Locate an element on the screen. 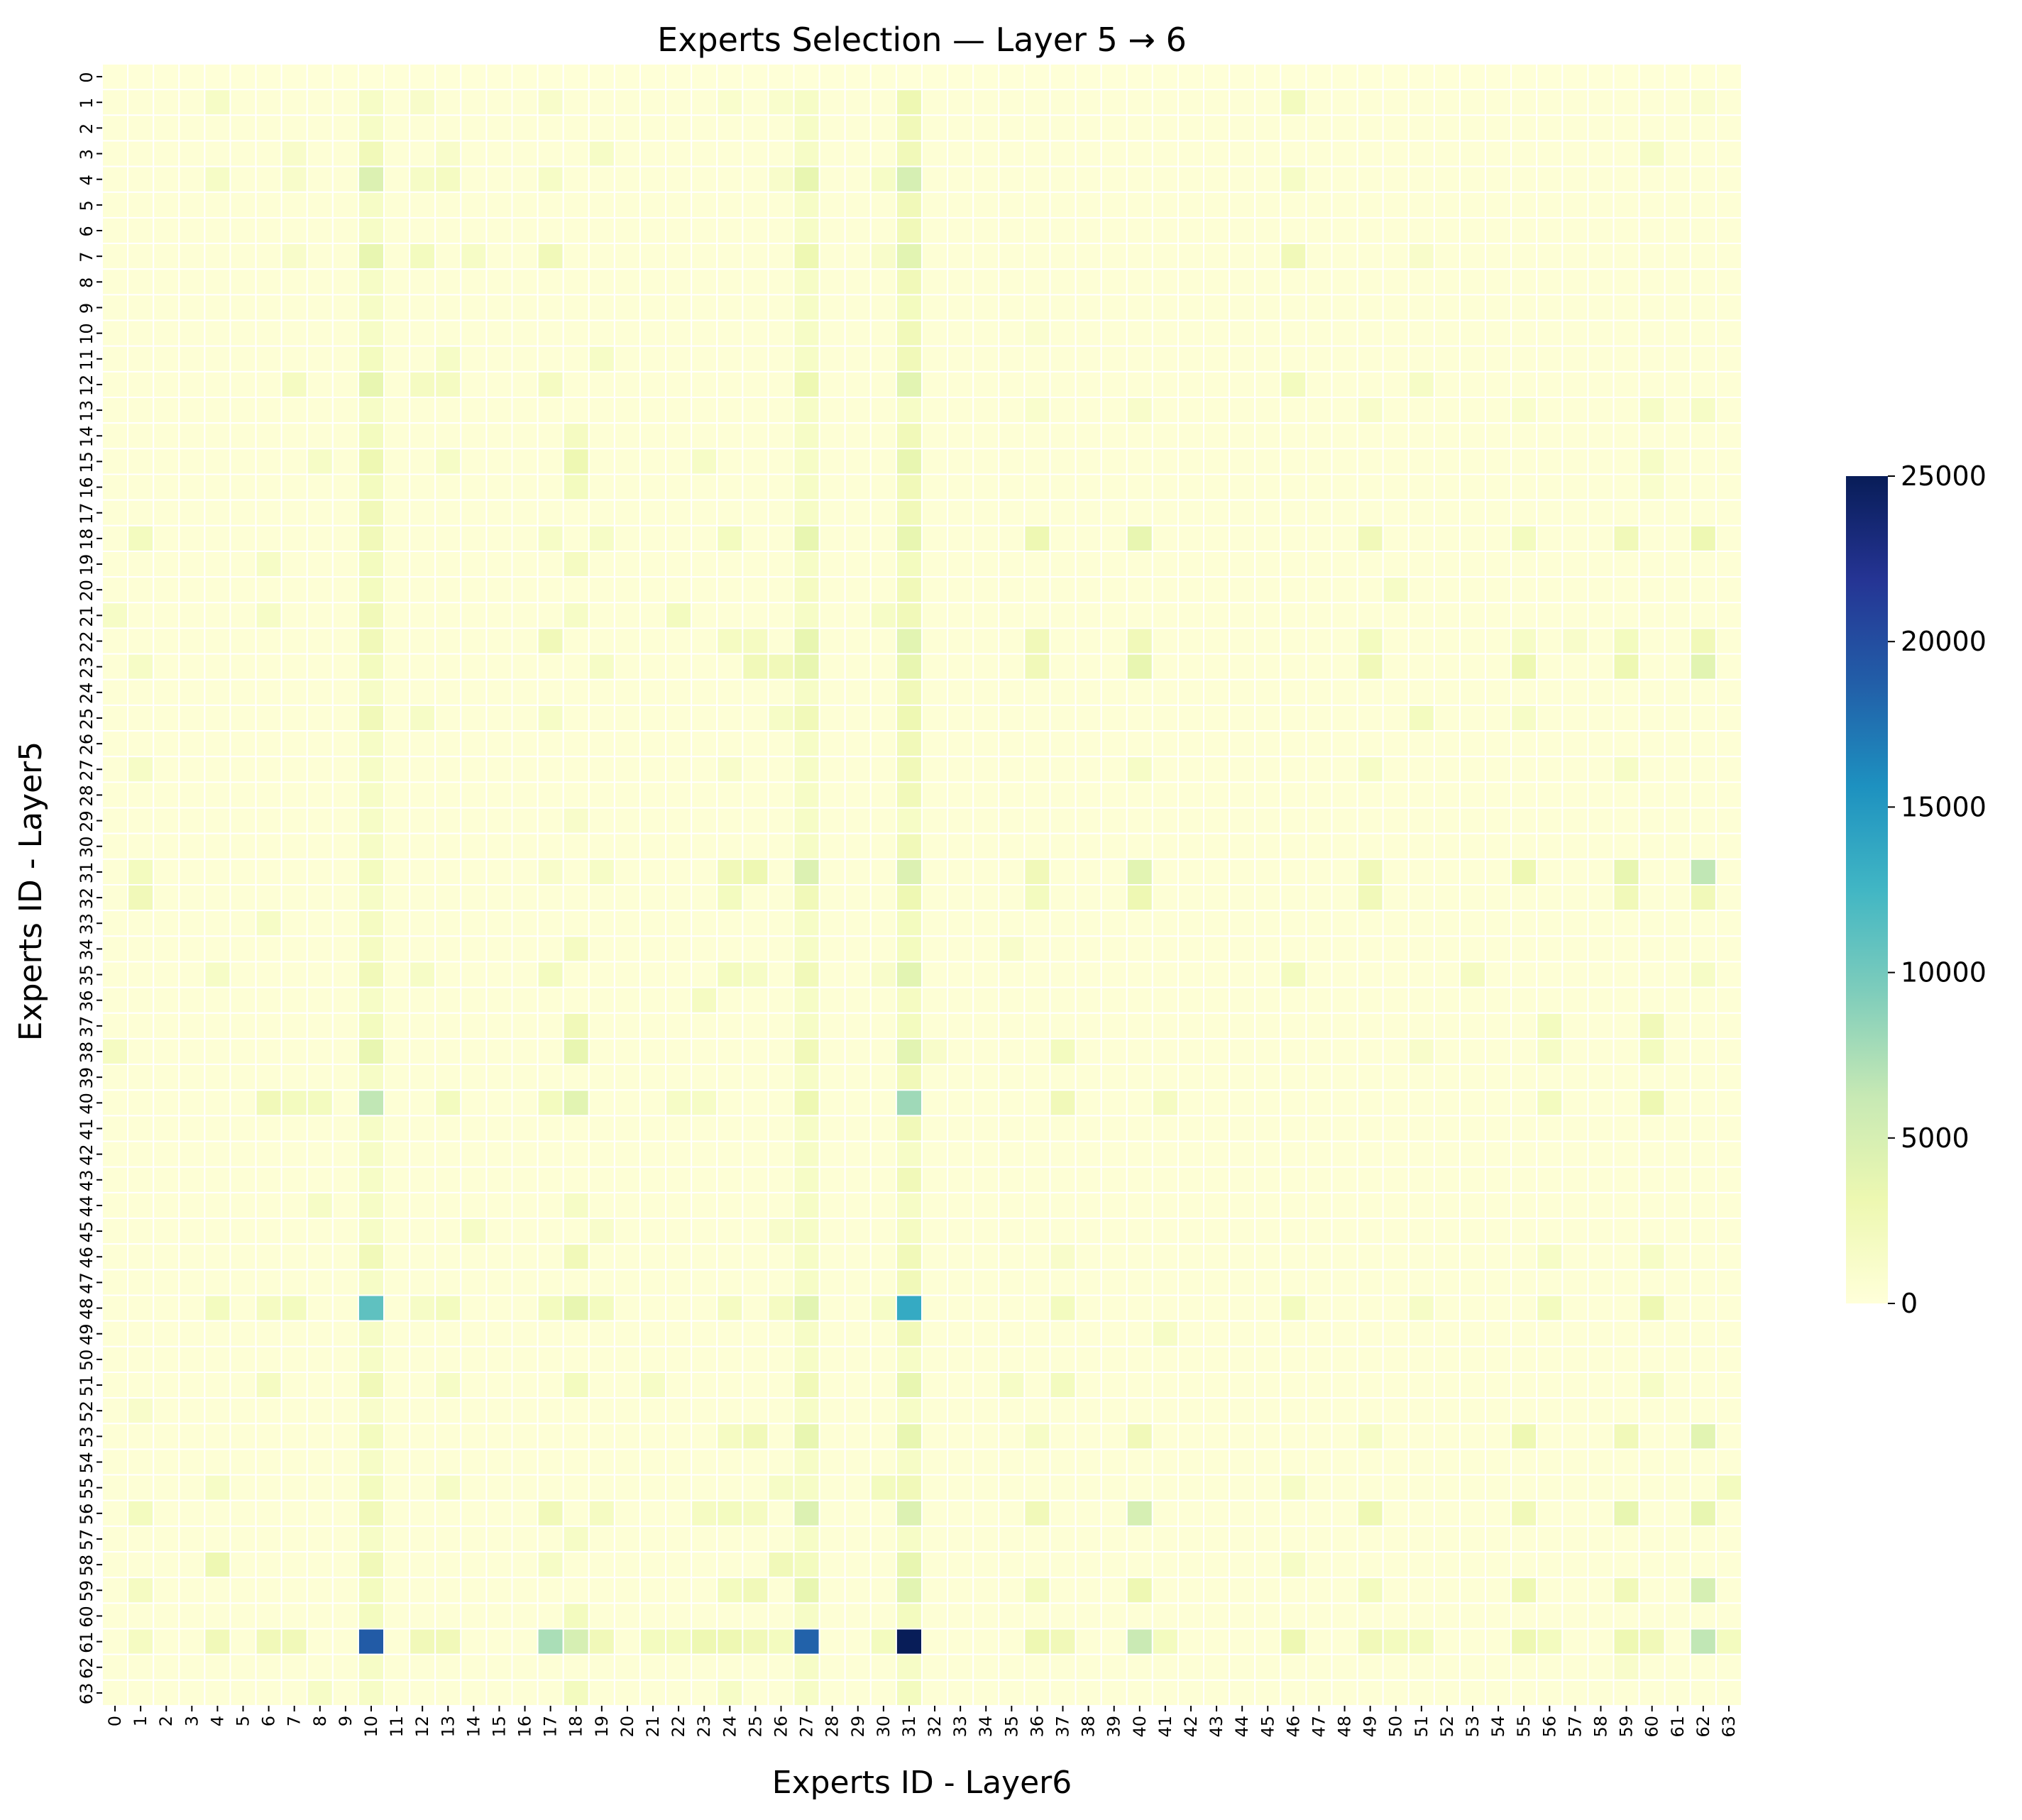 This screenshot has height=1820, width=2022. x-tick-label: 3 is located at coordinates (192, 1721).